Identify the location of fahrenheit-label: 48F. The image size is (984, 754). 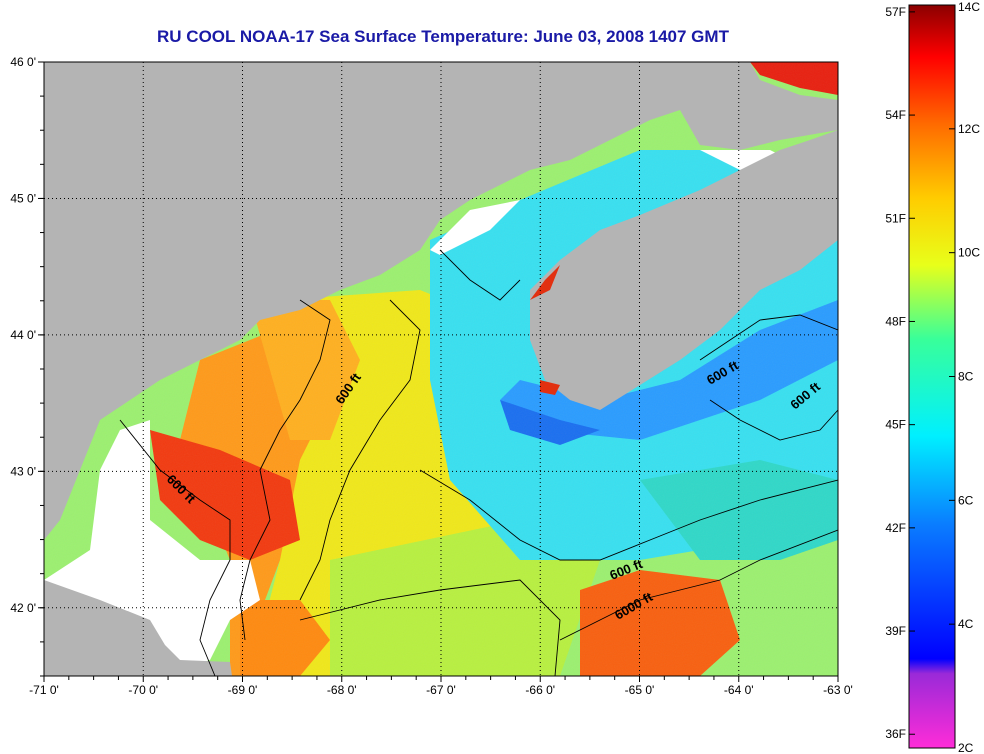
(895, 321).